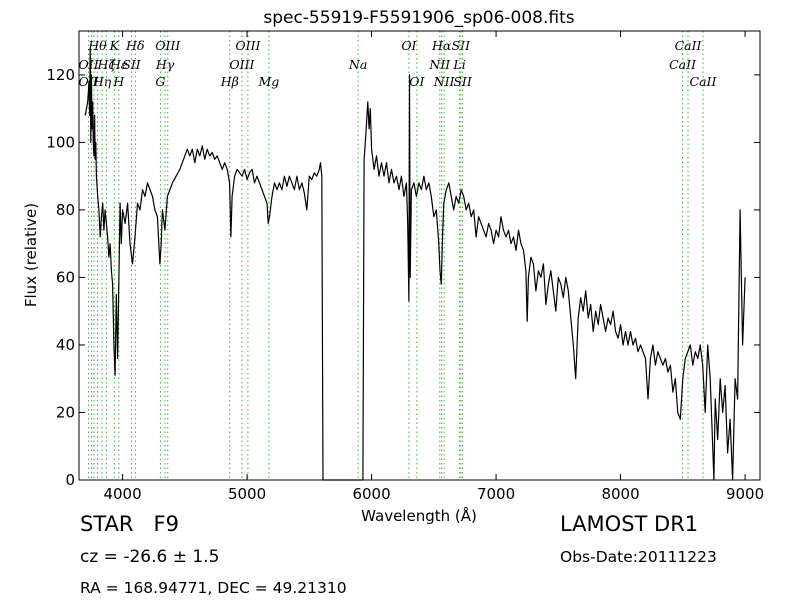  What do you see at coordinates (60, 75) in the screenshot?
I see `y-tick-label-6: 120` at bounding box center [60, 75].